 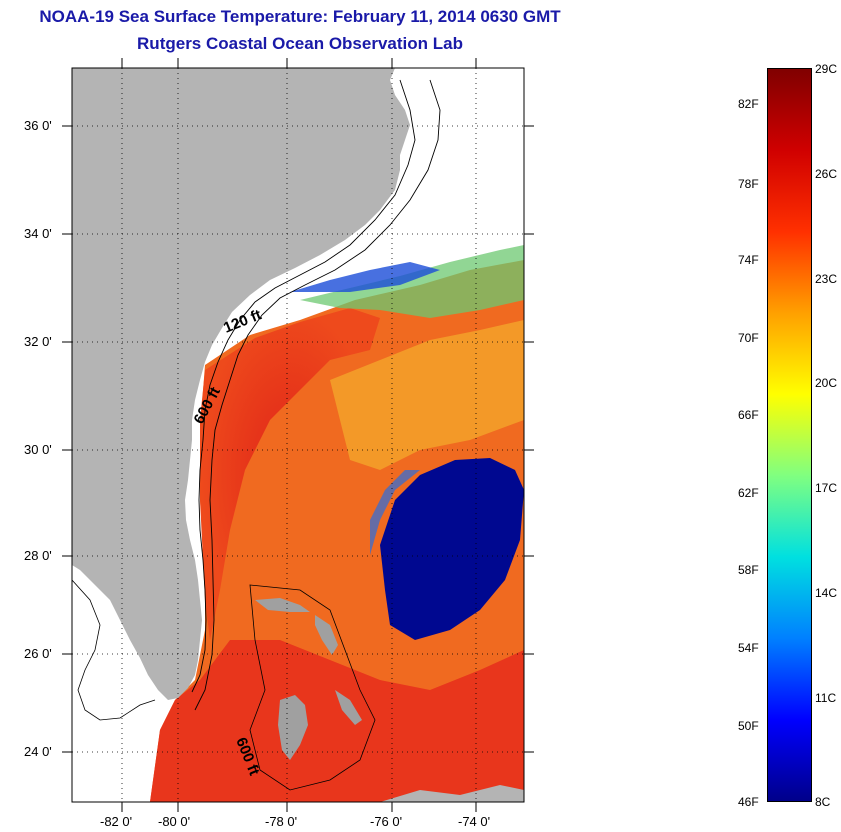 What do you see at coordinates (826, 383) in the screenshot?
I see `colorbar-label-20c: 20C` at bounding box center [826, 383].